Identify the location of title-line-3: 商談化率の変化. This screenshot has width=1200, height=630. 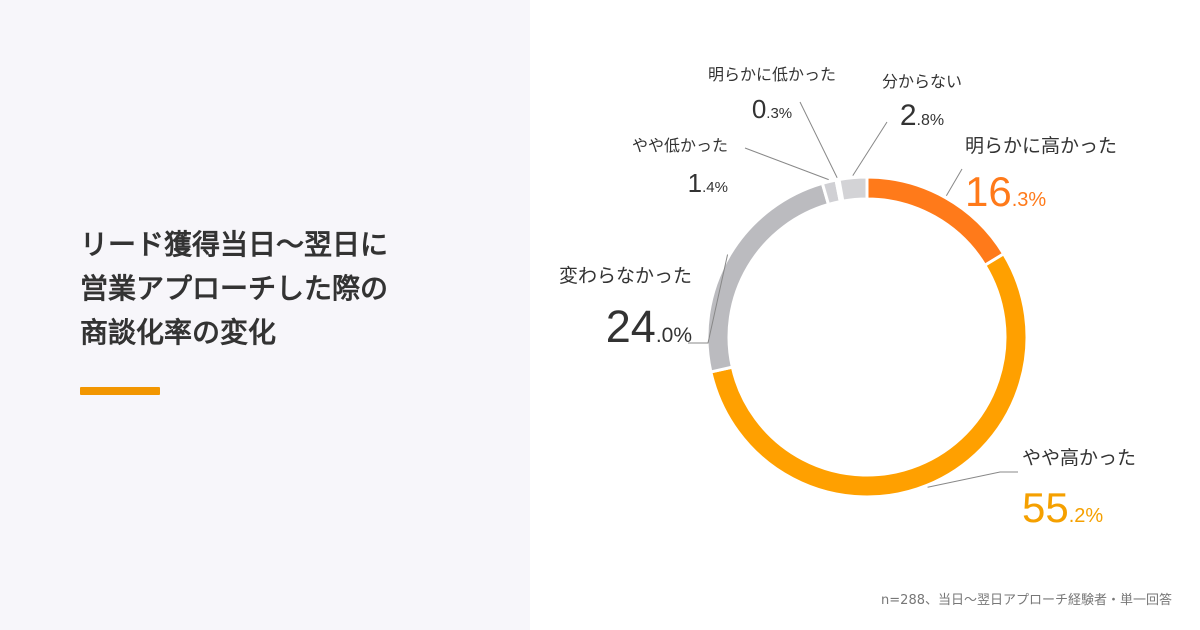
(178, 332).